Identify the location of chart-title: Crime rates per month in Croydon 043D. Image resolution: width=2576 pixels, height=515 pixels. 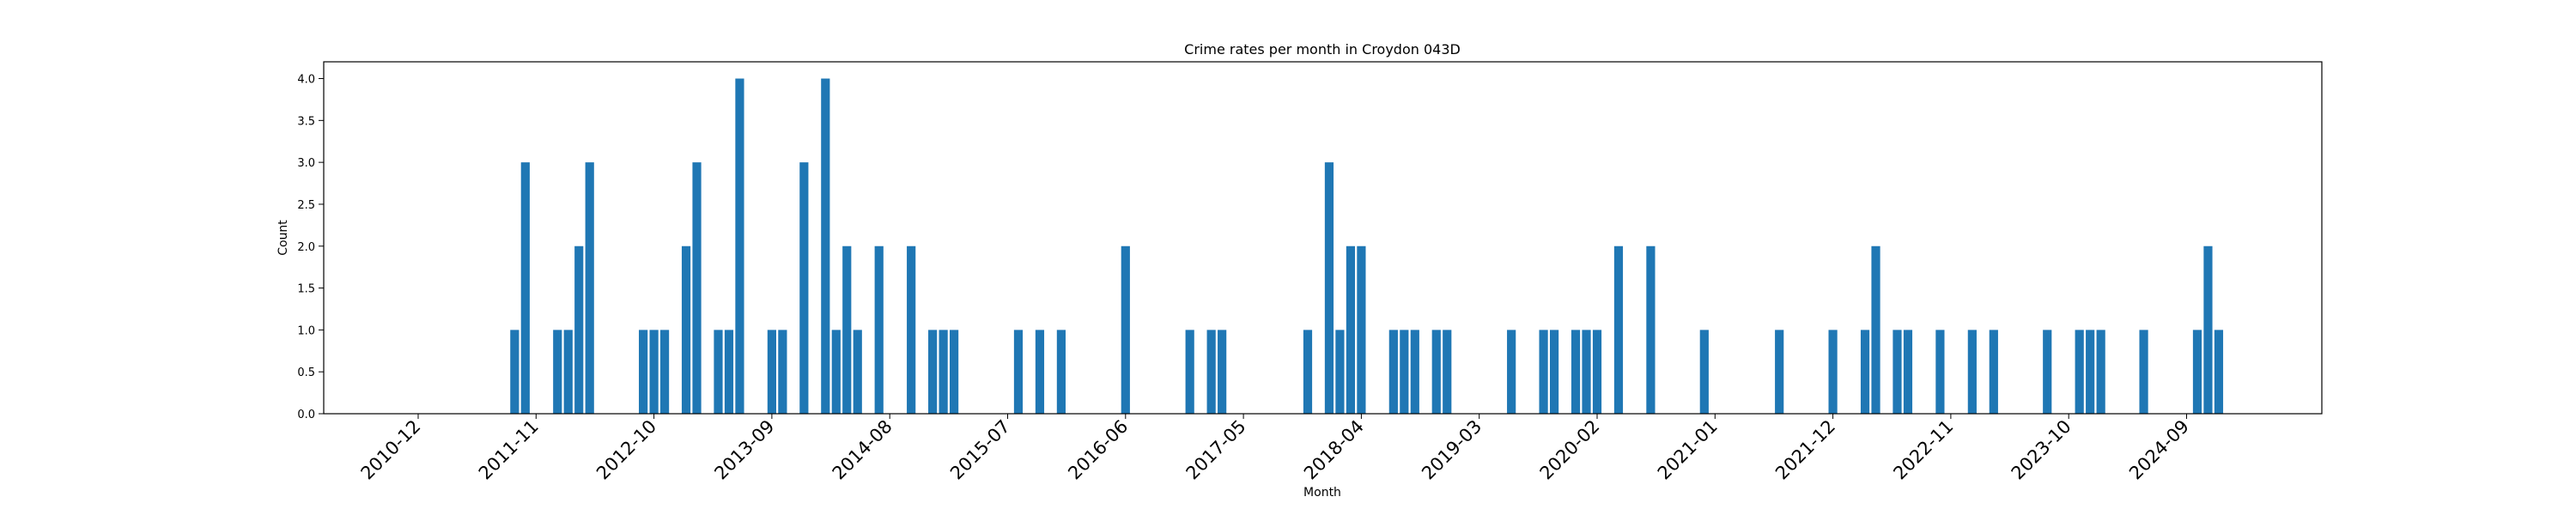
(1323, 49).